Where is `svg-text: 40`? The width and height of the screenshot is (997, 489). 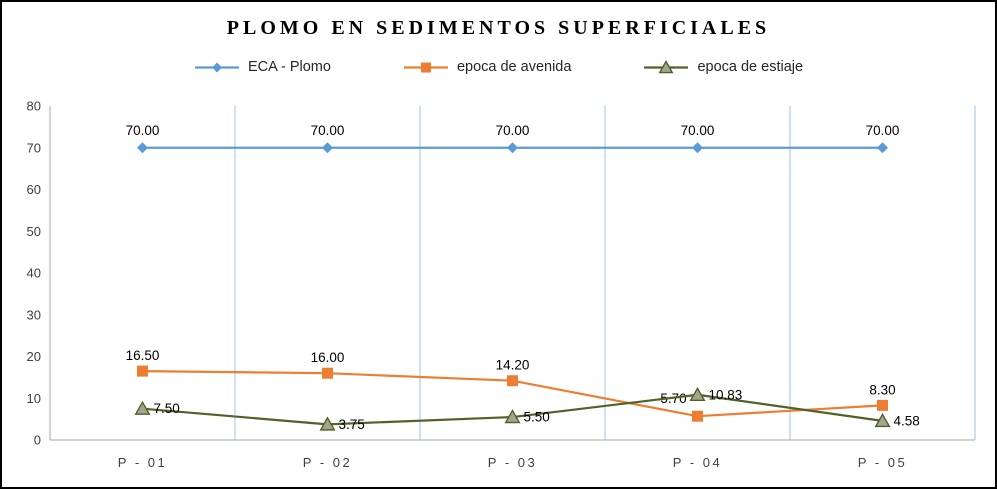
svg-text: 40 is located at coordinates (34, 273).